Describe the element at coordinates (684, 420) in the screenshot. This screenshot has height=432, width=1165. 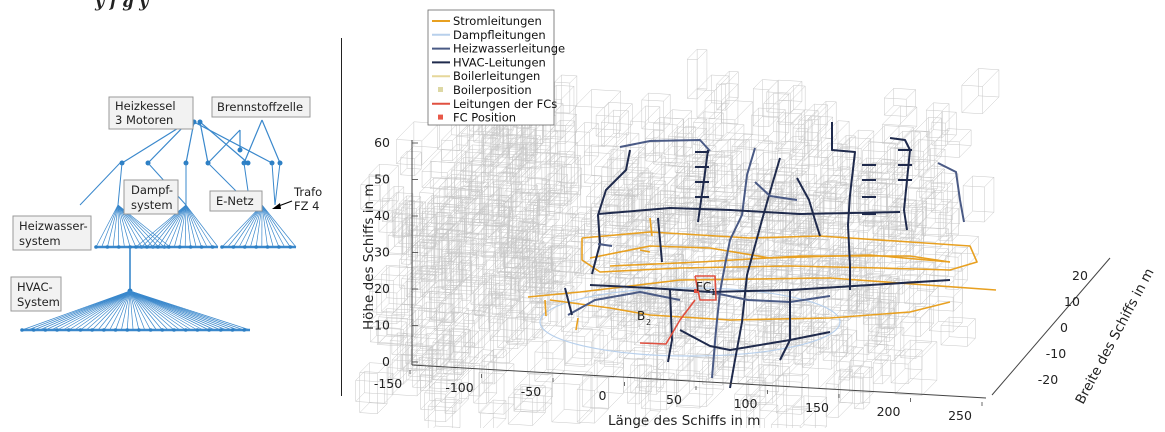
I see `x-axis-label: Länge des Schiffs in m` at that location.